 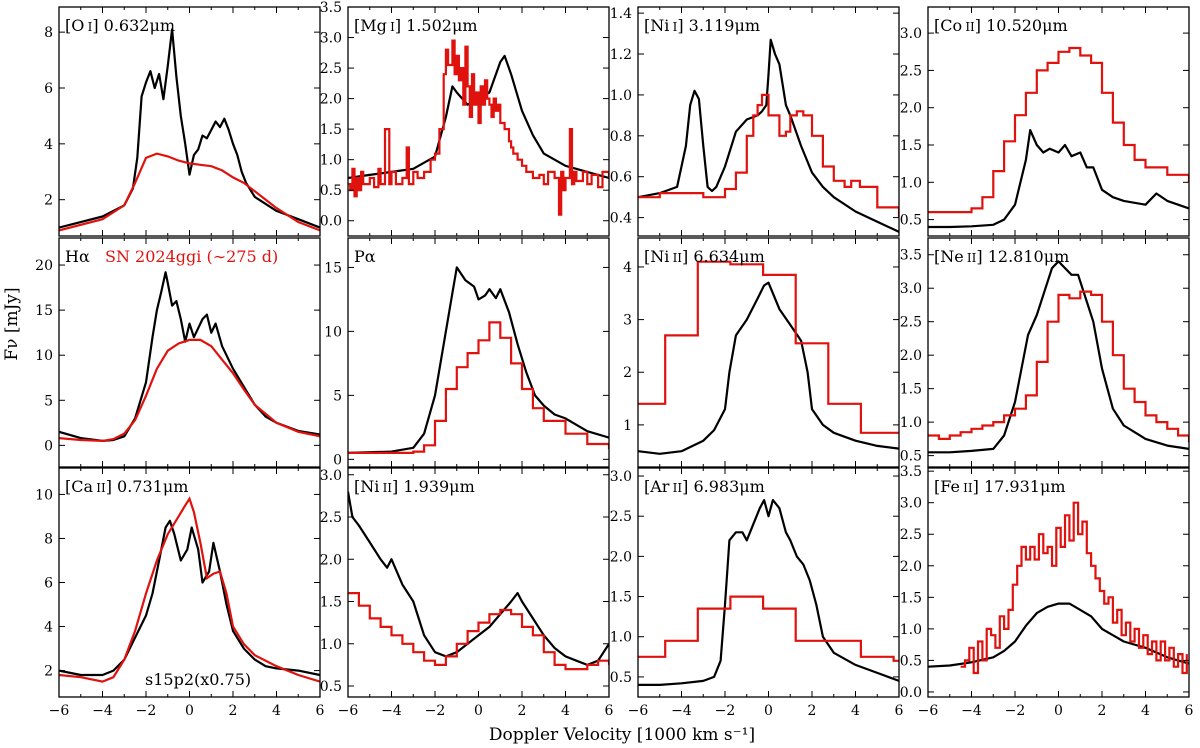 I want to click on panel-4: 0.5 1.0 1.5 2.0 2.5 3.0 [Co II] 10.520μm, so click(x=1045, y=121).